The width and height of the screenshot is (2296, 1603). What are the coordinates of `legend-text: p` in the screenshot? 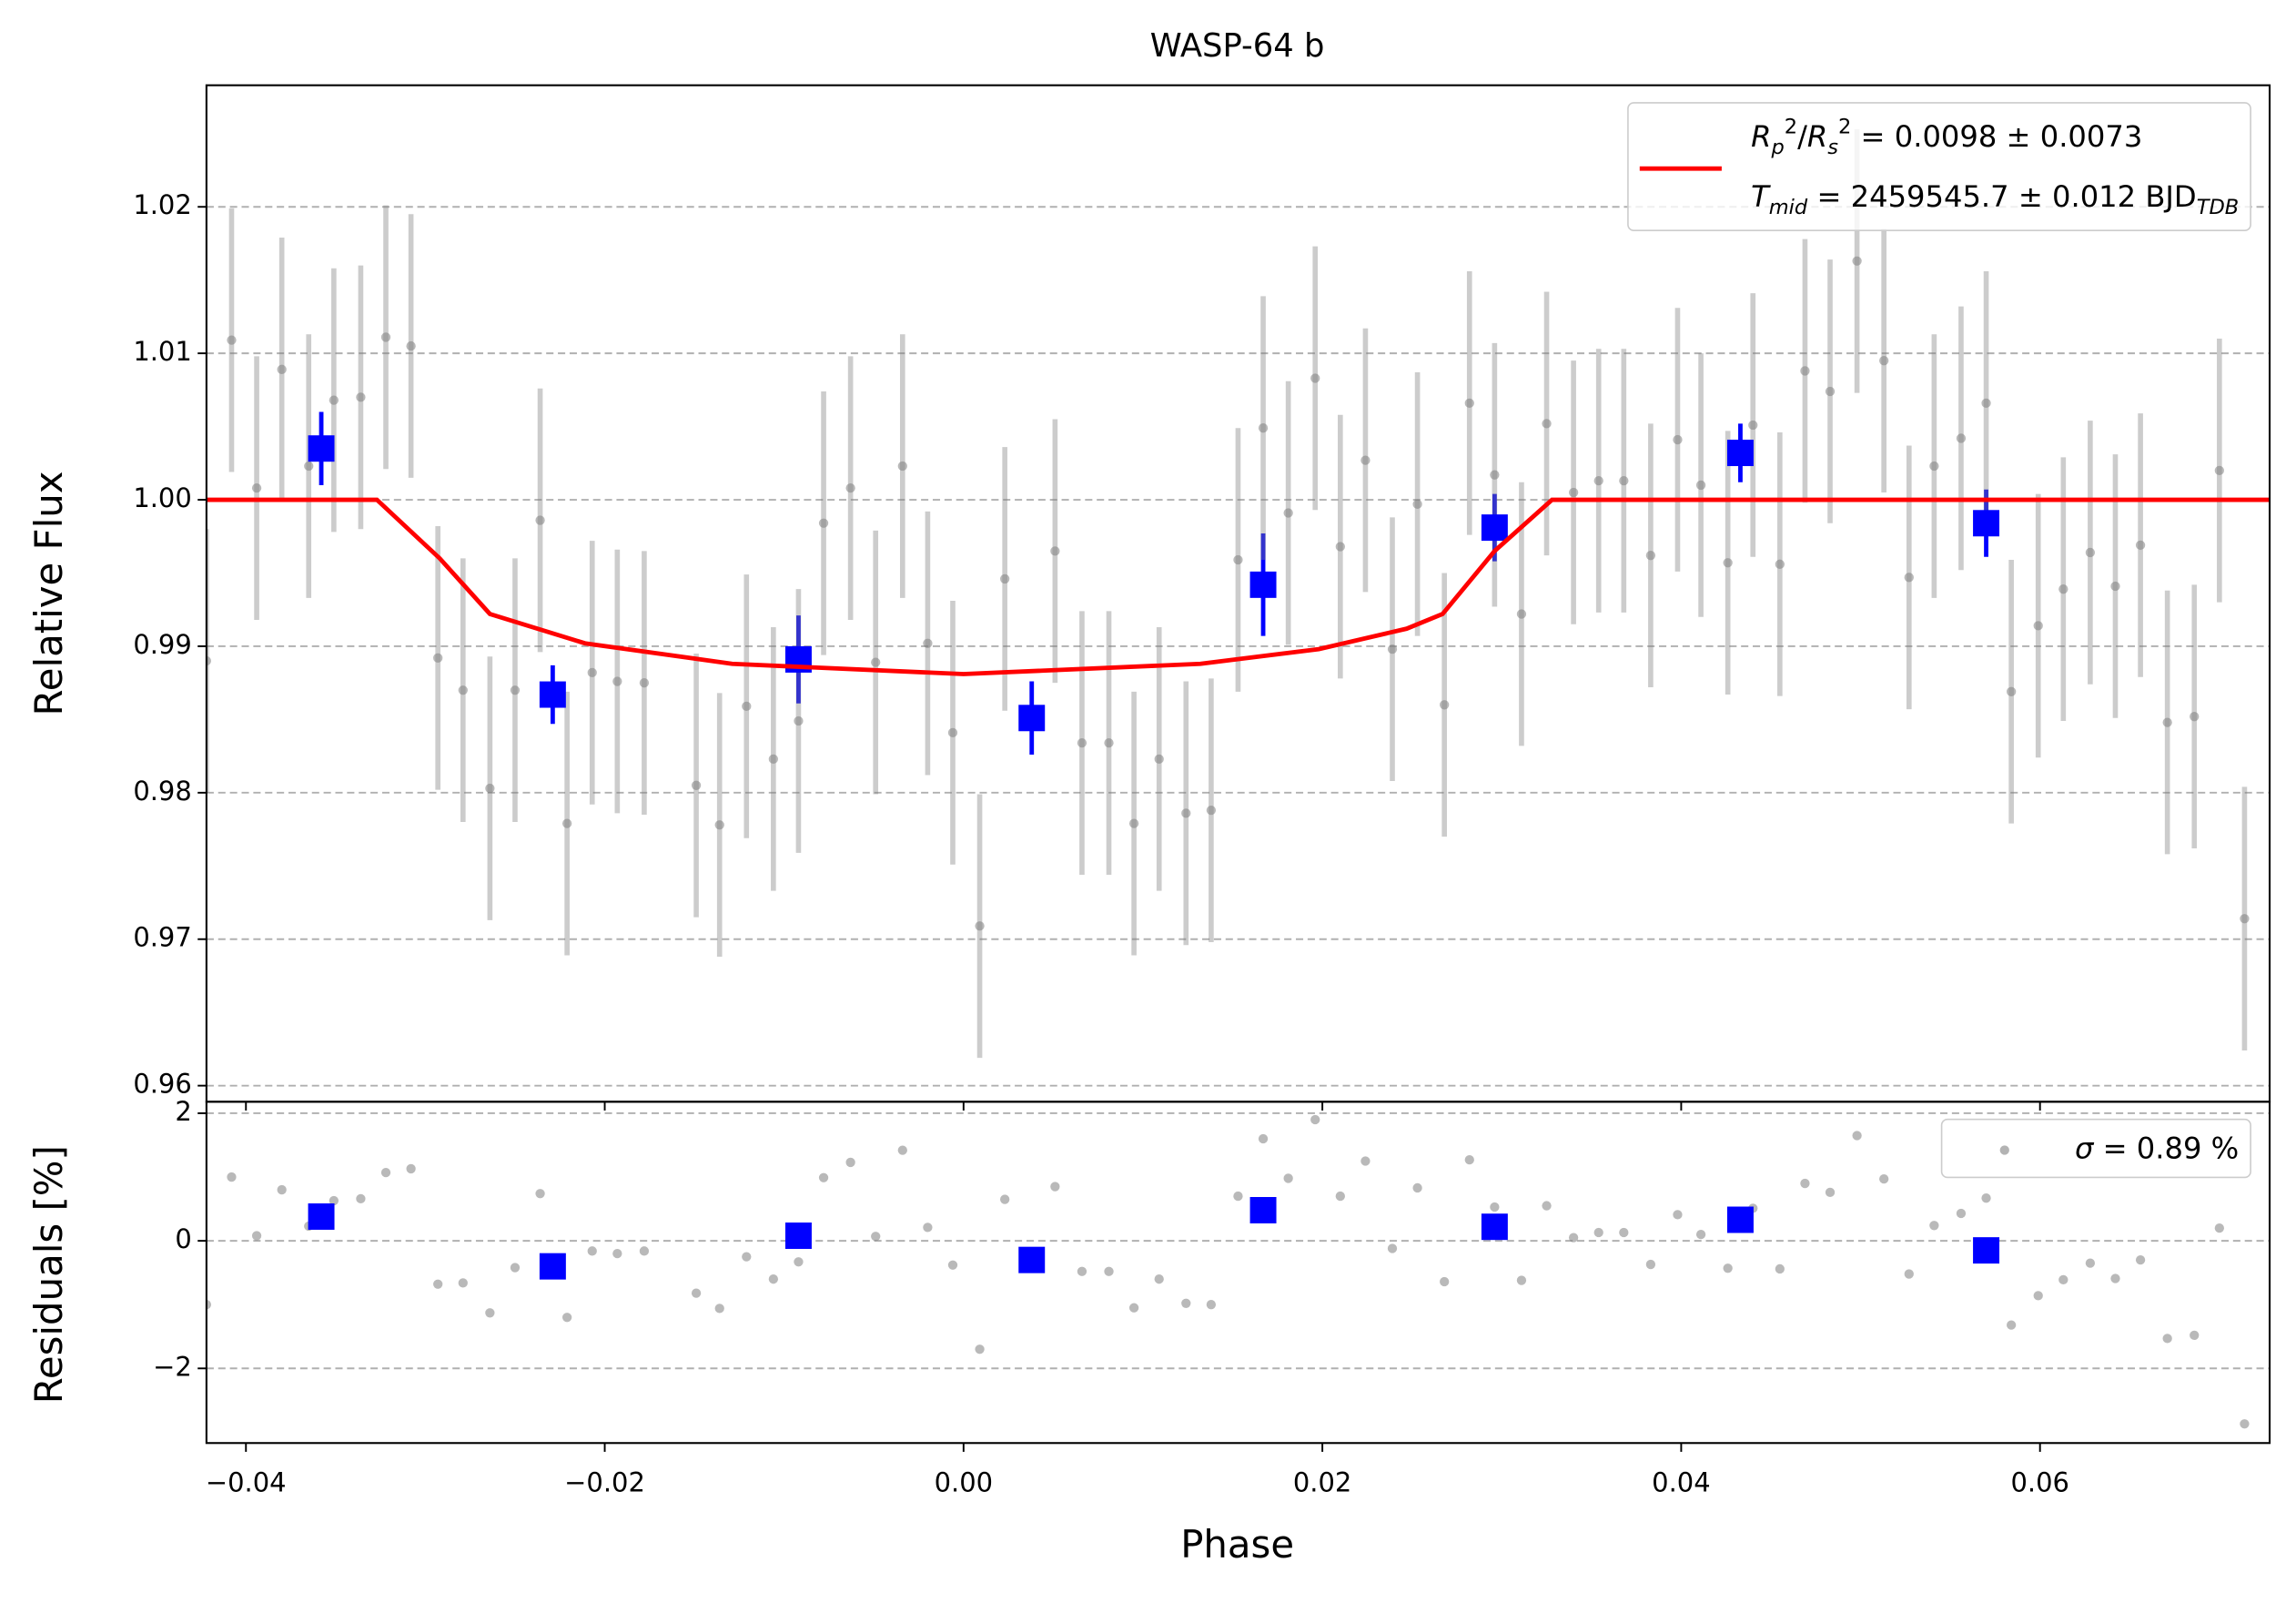 It's located at (1777, 146).